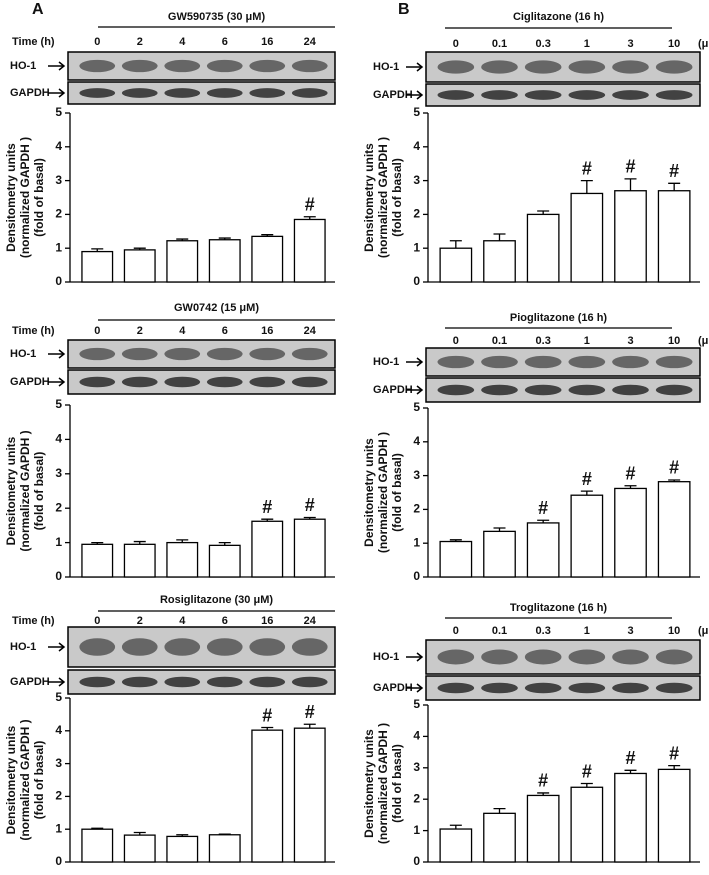 This screenshot has height=875, width=709. What do you see at coordinates (216, 600) in the screenshot?
I see `panel-title: Rosiglitazone (30 μM)` at bounding box center [216, 600].